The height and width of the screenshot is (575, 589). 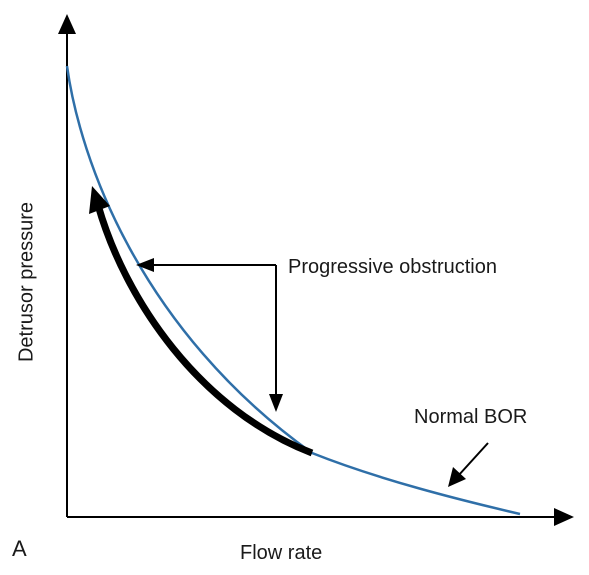 What do you see at coordinates (67, 24) in the screenshot?
I see `y-axis-arrowhead` at bounding box center [67, 24].